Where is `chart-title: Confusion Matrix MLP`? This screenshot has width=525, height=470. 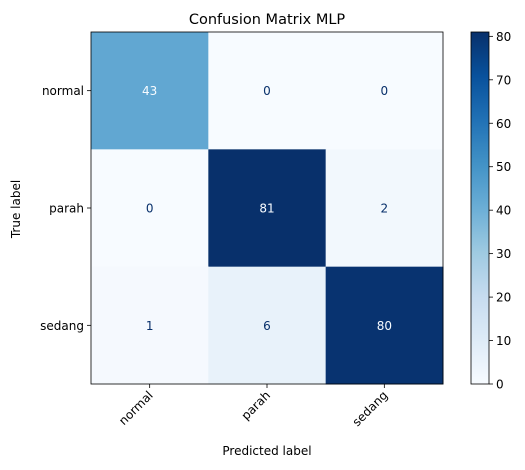 chart-title: Confusion Matrix MLP is located at coordinates (267, 20).